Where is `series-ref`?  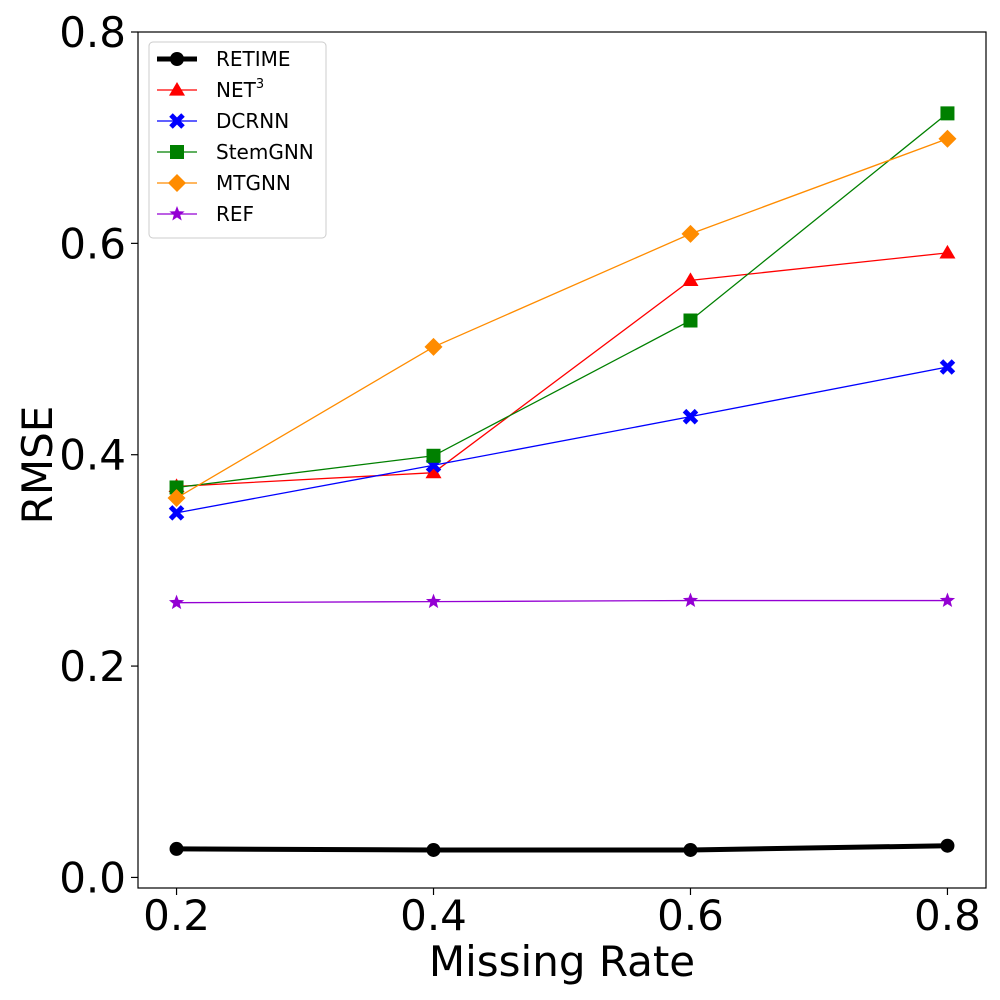
series-ref is located at coordinates (562, 601).